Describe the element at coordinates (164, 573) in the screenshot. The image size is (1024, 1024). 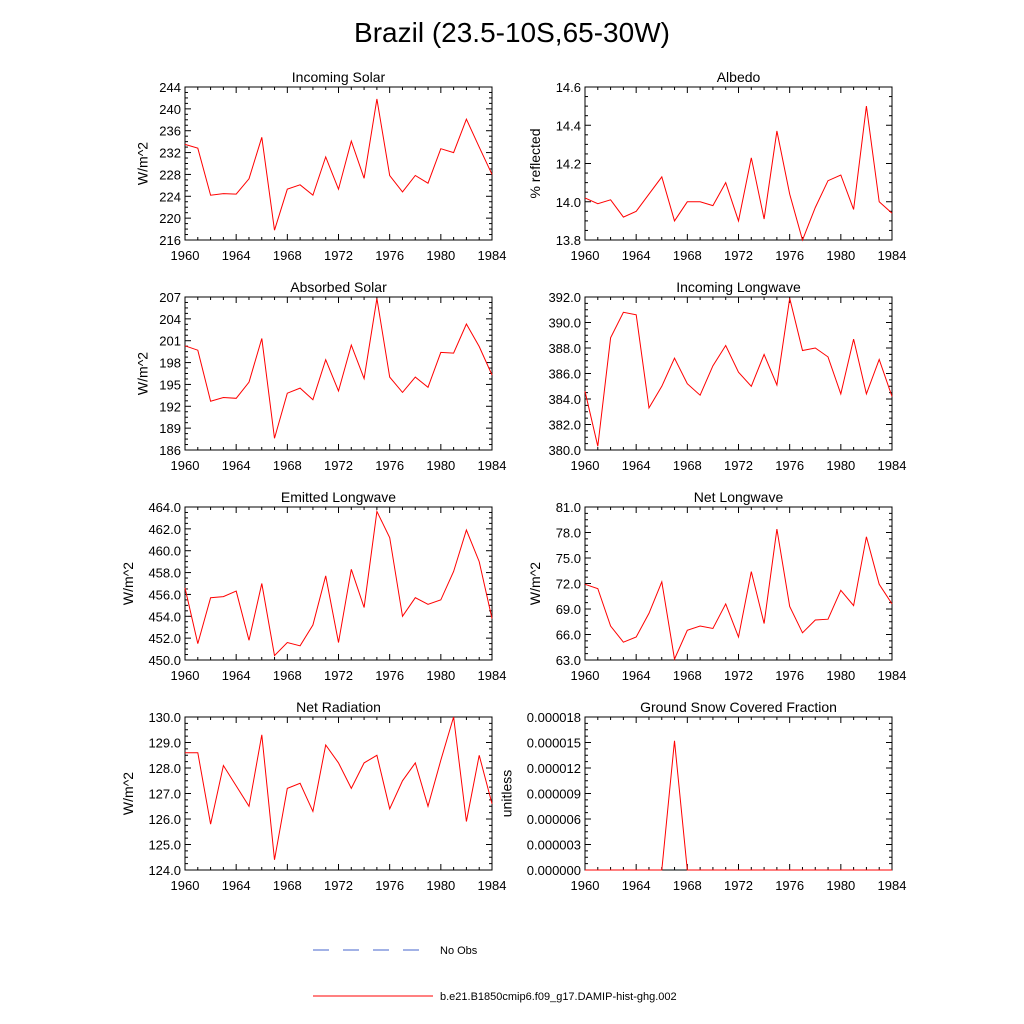
I see `y-tick-label: 458.0` at that location.